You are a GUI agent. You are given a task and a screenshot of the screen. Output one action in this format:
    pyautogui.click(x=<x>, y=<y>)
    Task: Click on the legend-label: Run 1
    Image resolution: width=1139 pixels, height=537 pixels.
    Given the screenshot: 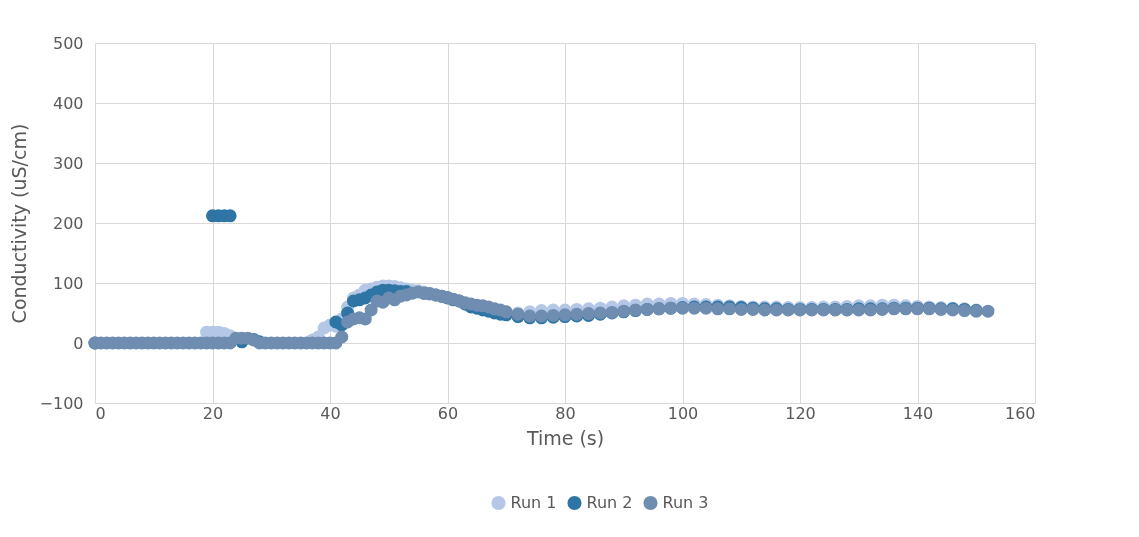 What is the action you would take?
    pyautogui.click(x=533, y=502)
    